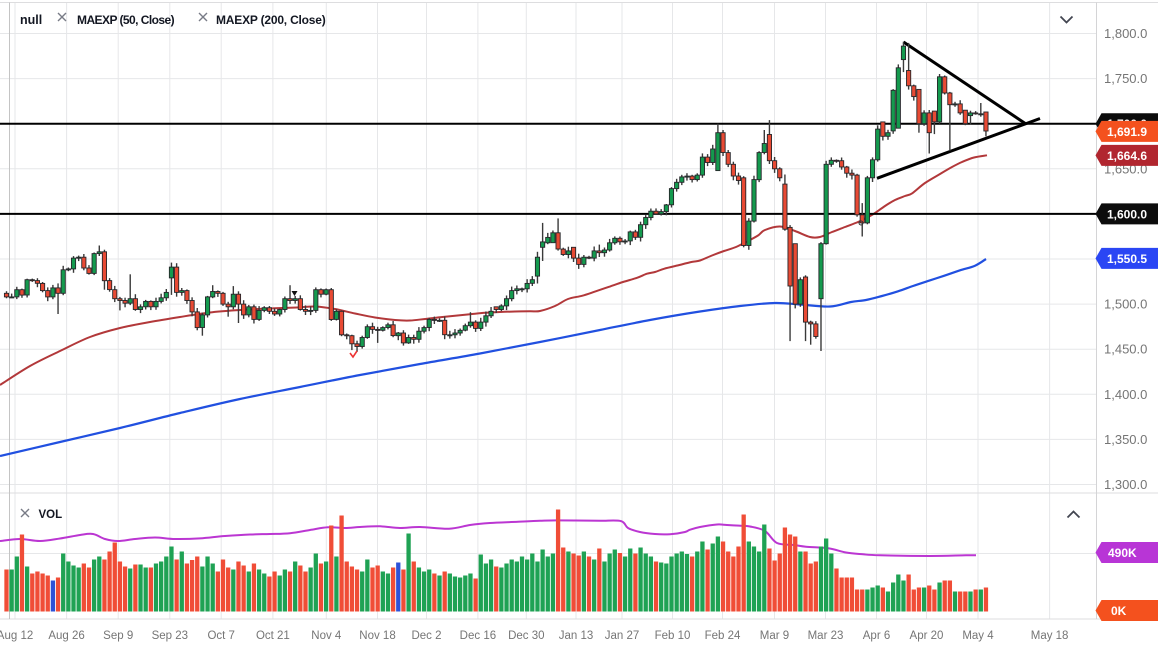 The image size is (1158, 651). Describe the element at coordinates (426, 636) in the screenshot. I see `svg-text: Dec 2` at that location.